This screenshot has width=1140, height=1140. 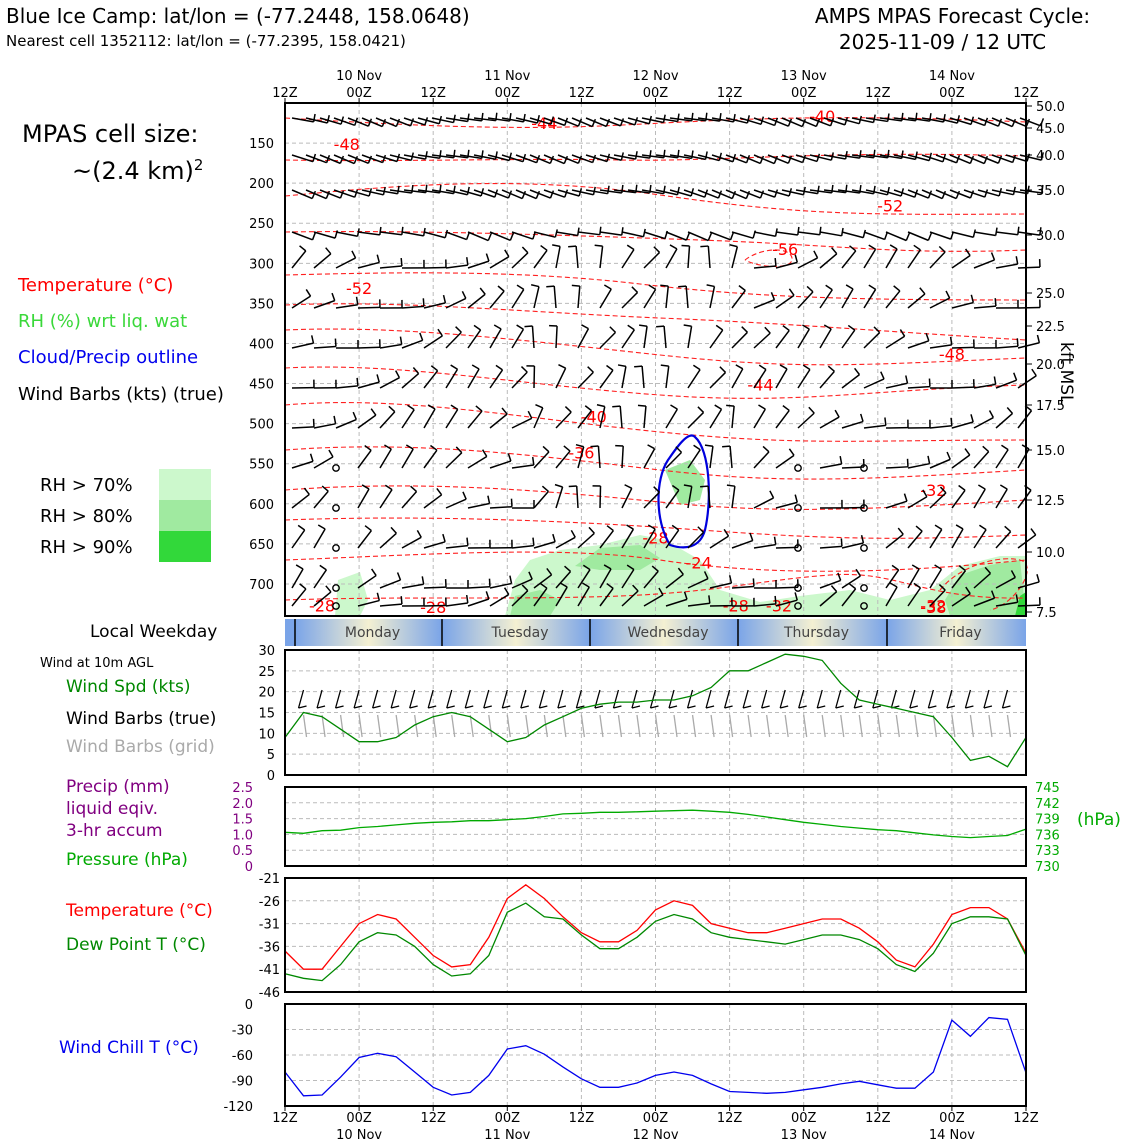 I want to click on legend-rh80: RH > 80%, so click(x=86, y=516).